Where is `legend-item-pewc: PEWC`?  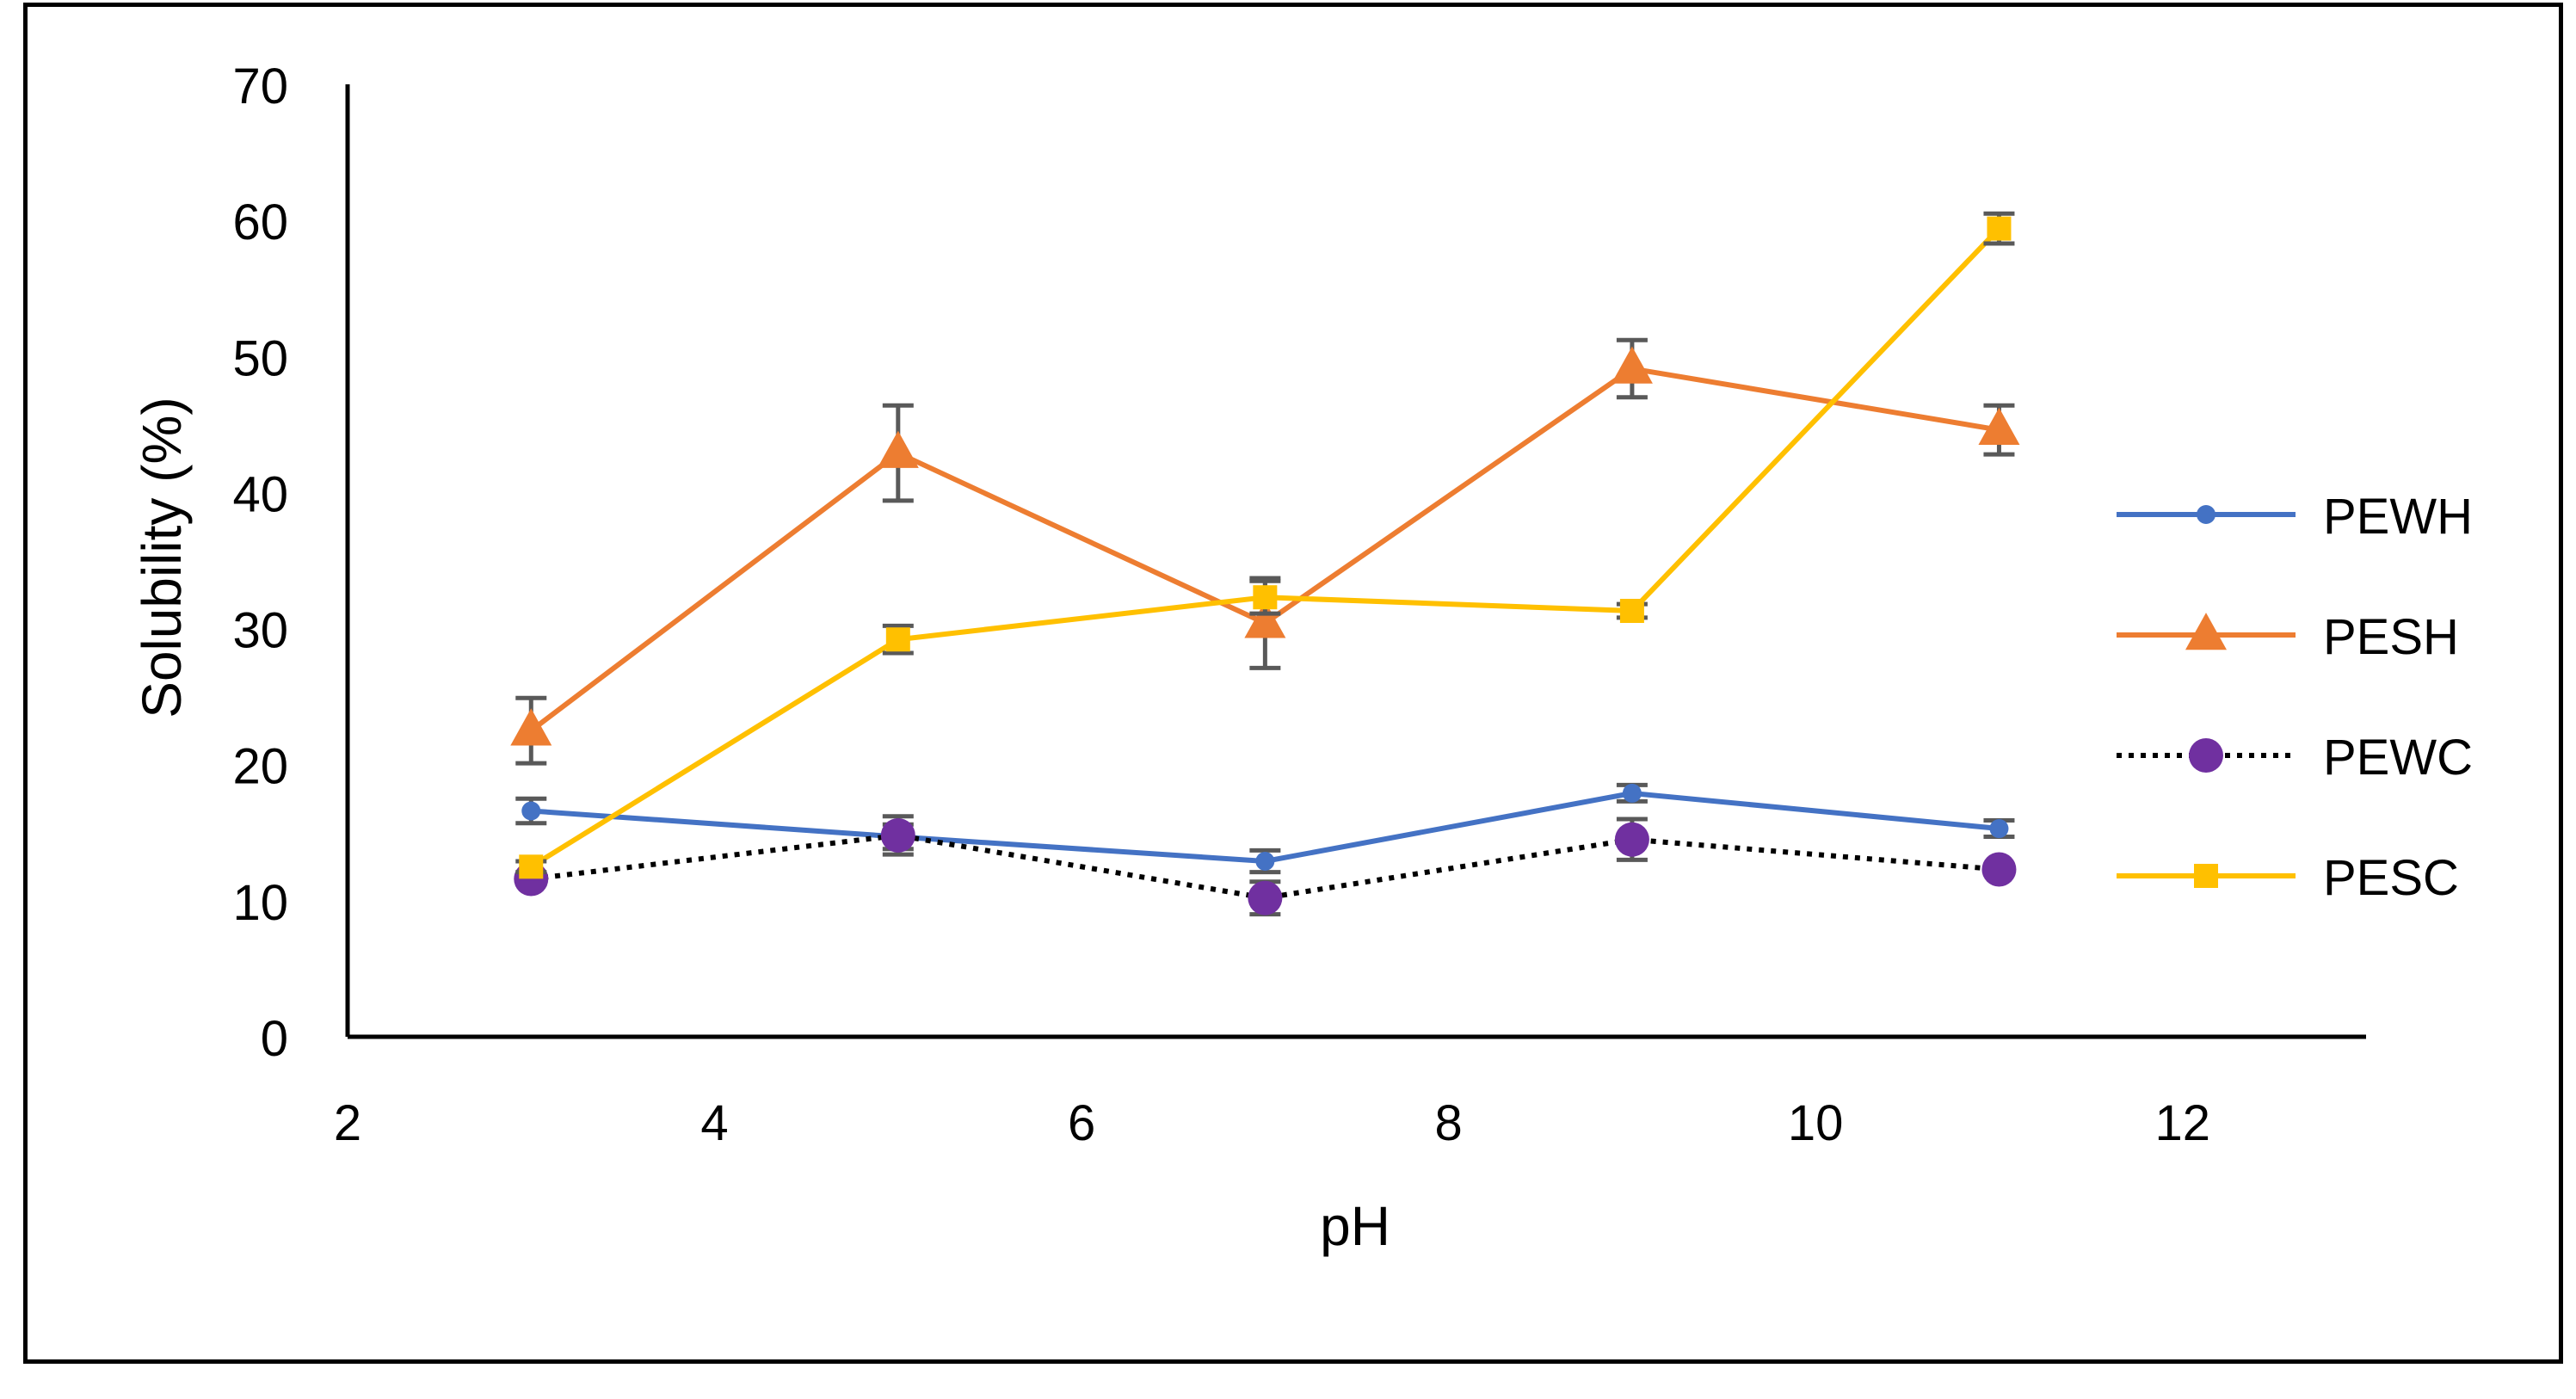 legend-item-pewc: PEWC is located at coordinates (2295, 758).